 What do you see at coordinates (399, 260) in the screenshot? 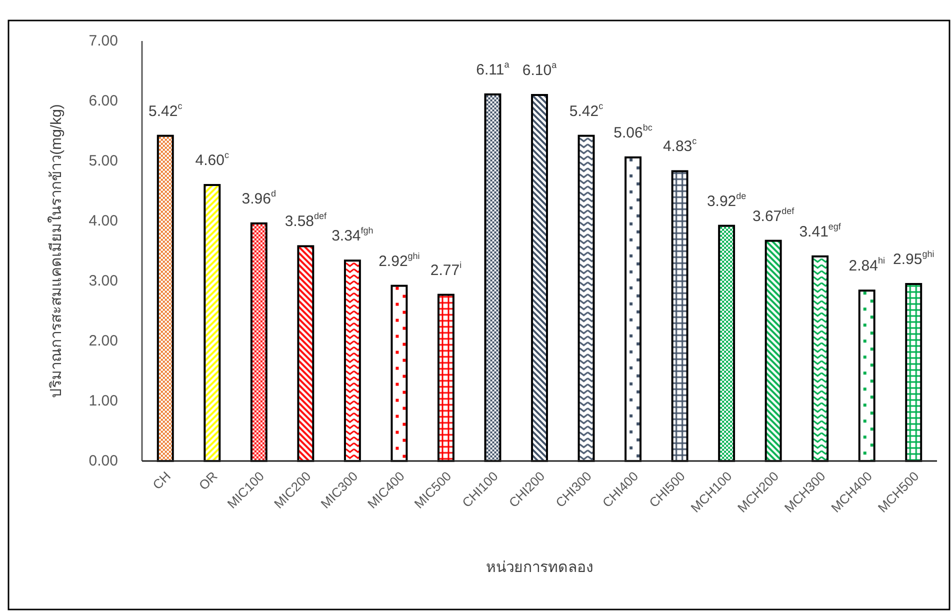
I see `data-label: 2.92$^{ghi}$` at bounding box center [399, 260].